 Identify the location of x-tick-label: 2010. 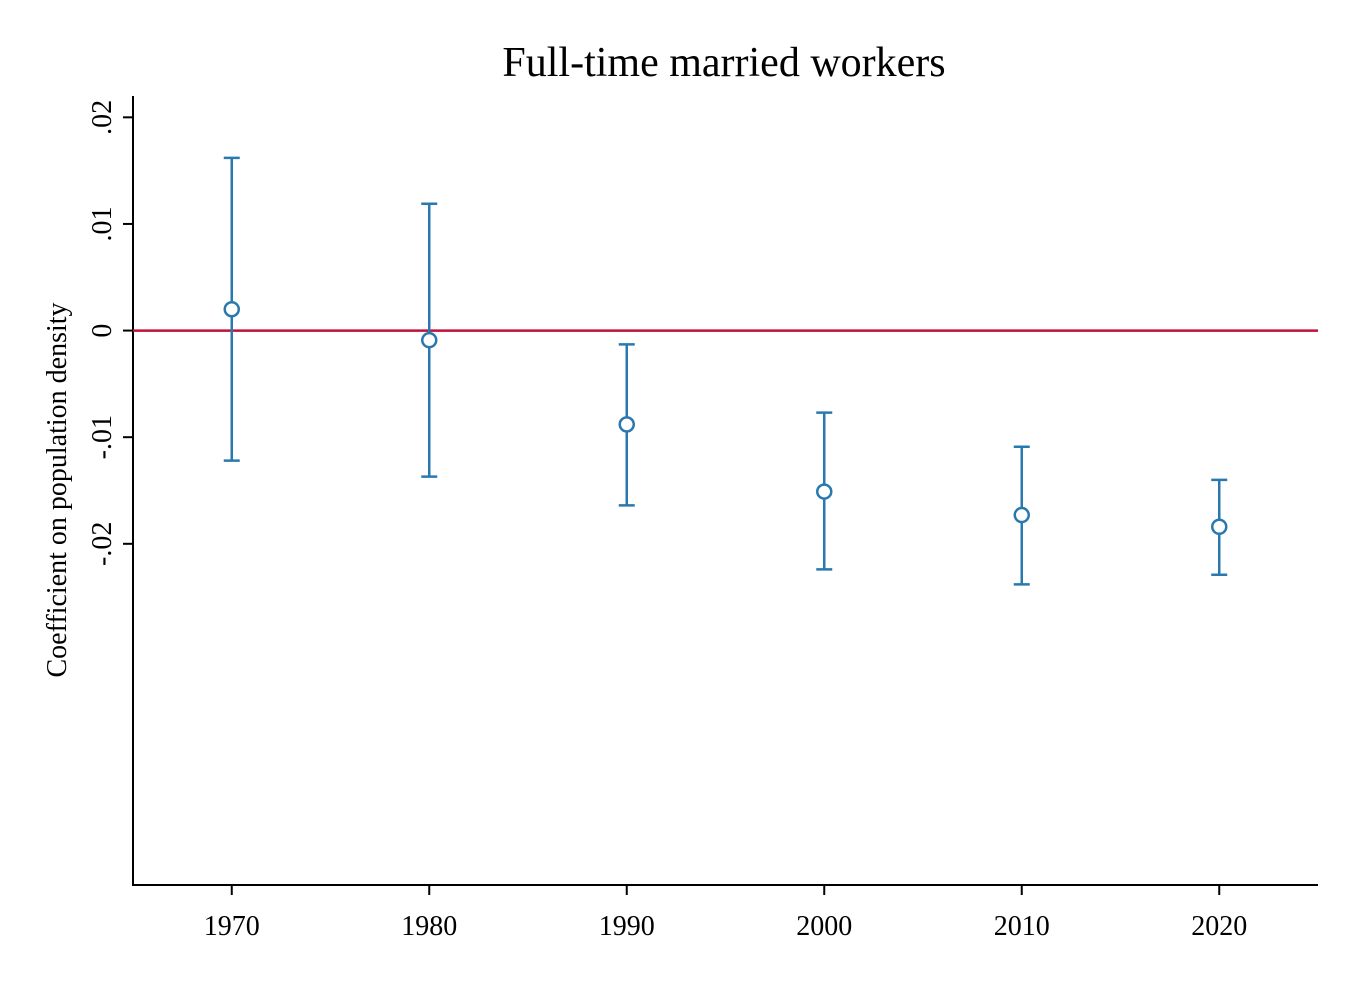
(1022, 926).